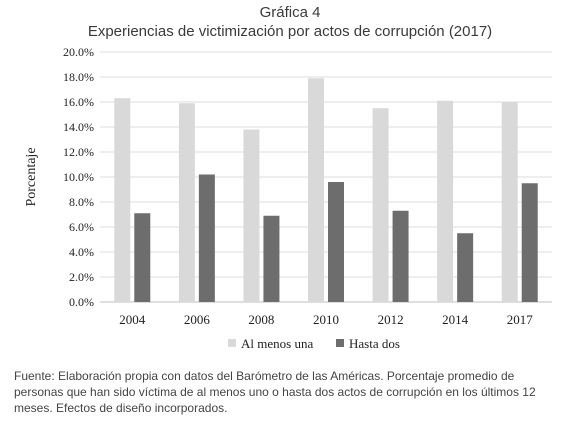  Describe the element at coordinates (455, 319) in the screenshot. I see `x-tick-label: 2014` at that location.